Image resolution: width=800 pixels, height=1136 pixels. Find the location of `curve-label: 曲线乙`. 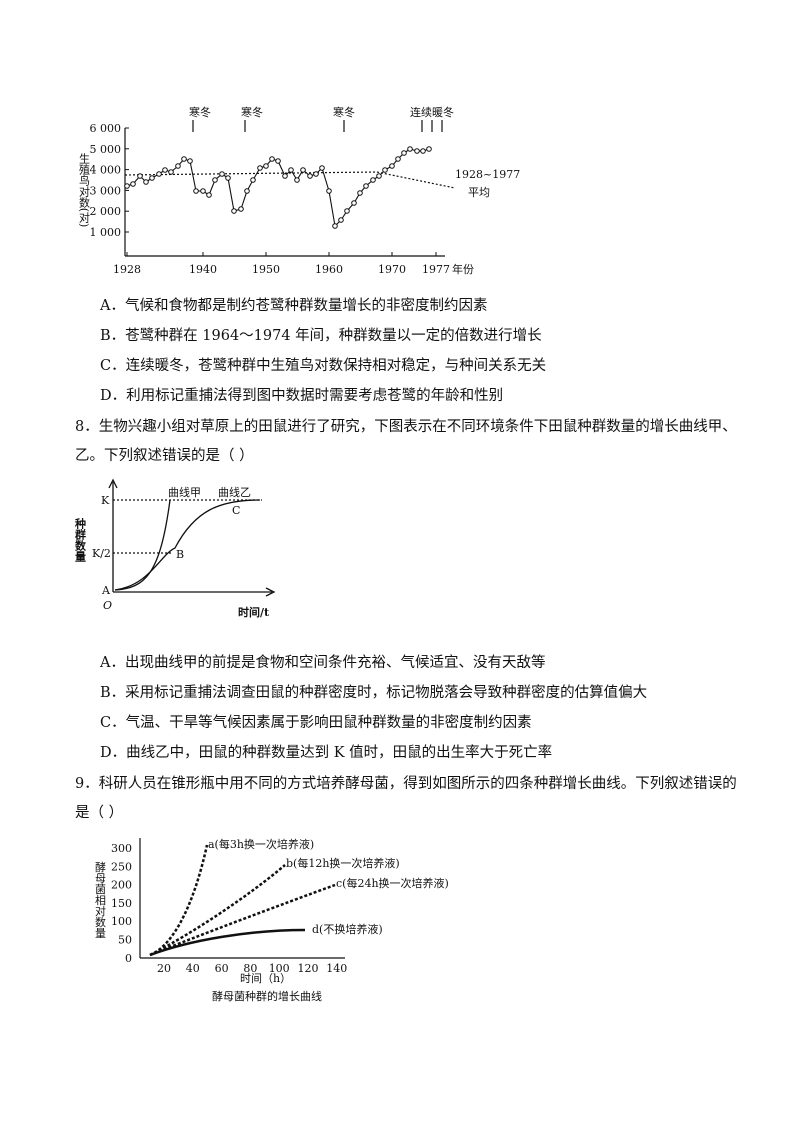

curve-label: 曲线乙 is located at coordinates (234, 492).